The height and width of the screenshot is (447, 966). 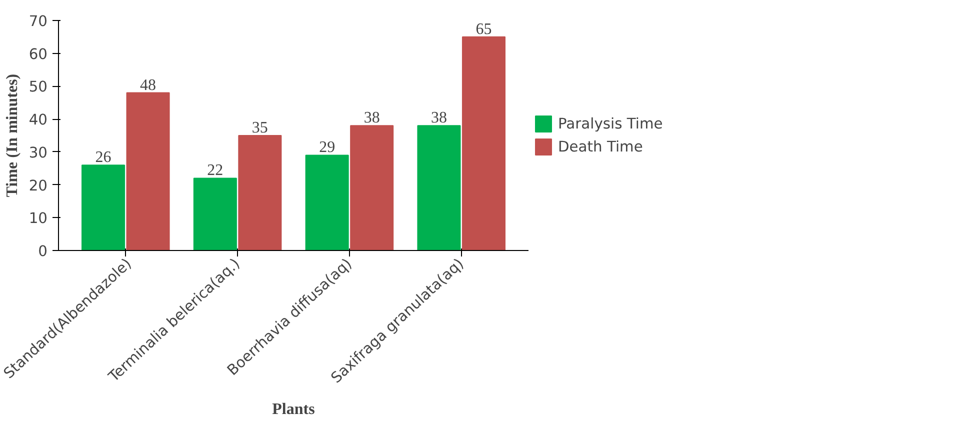 I want to click on data-label: 48, so click(x=148, y=85).